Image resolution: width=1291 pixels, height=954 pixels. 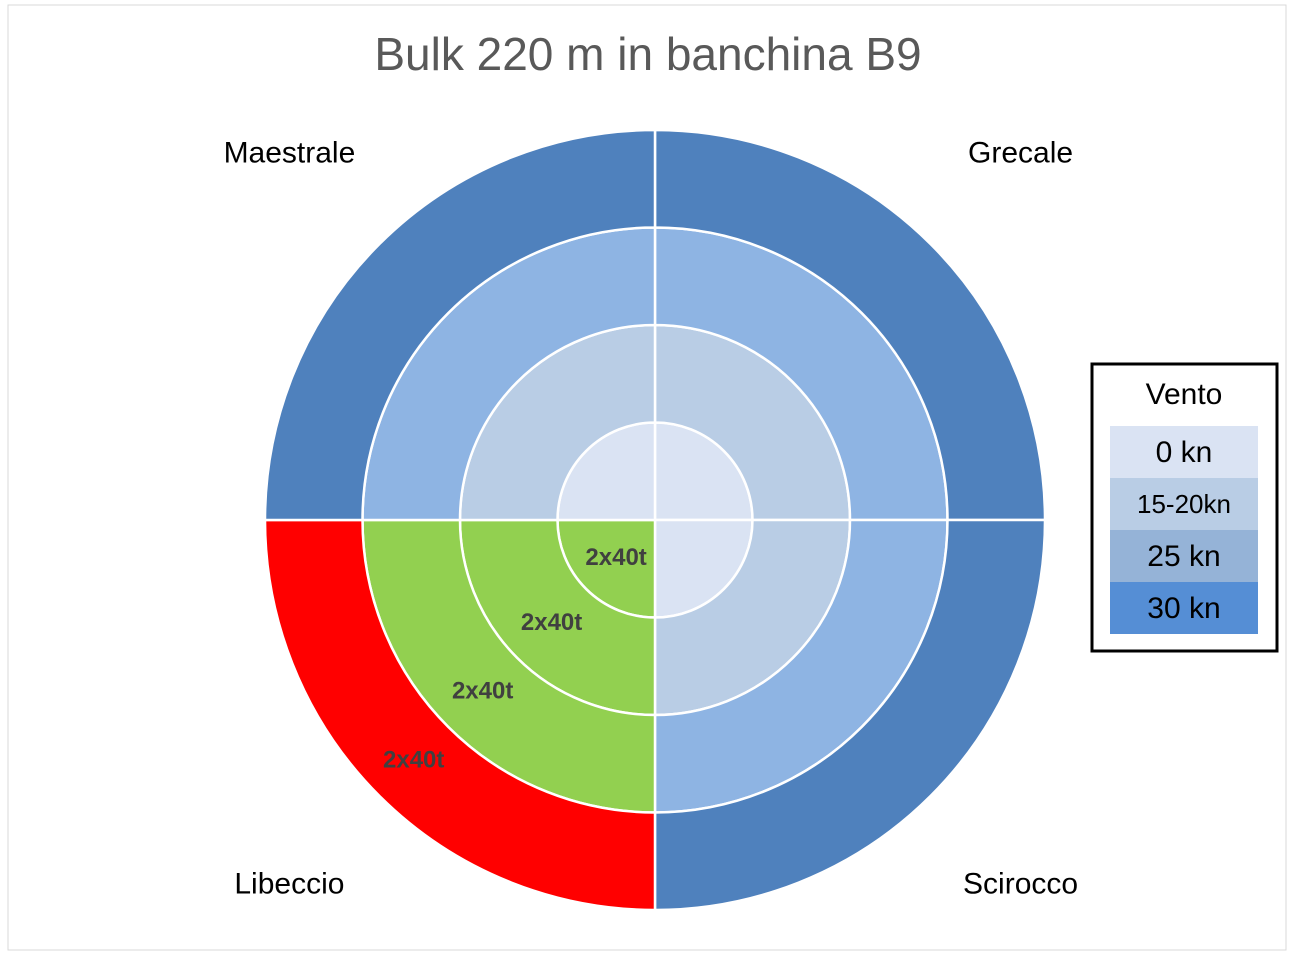 I want to click on legend-label: 30 kn, so click(x=1183, y=608).